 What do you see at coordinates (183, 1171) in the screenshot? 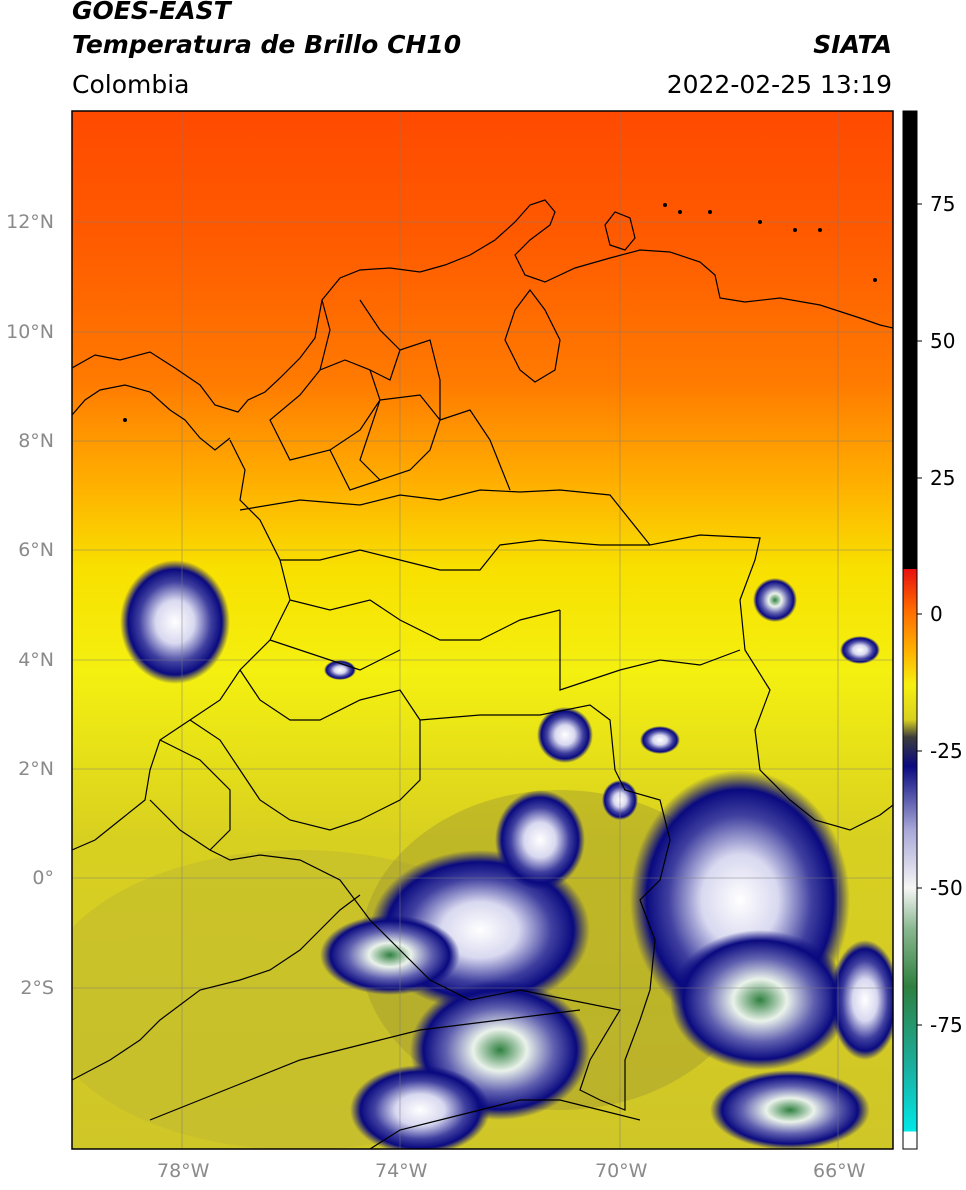
I see `lon-label-78w: 78°W` at bounding box center [183, 1171].